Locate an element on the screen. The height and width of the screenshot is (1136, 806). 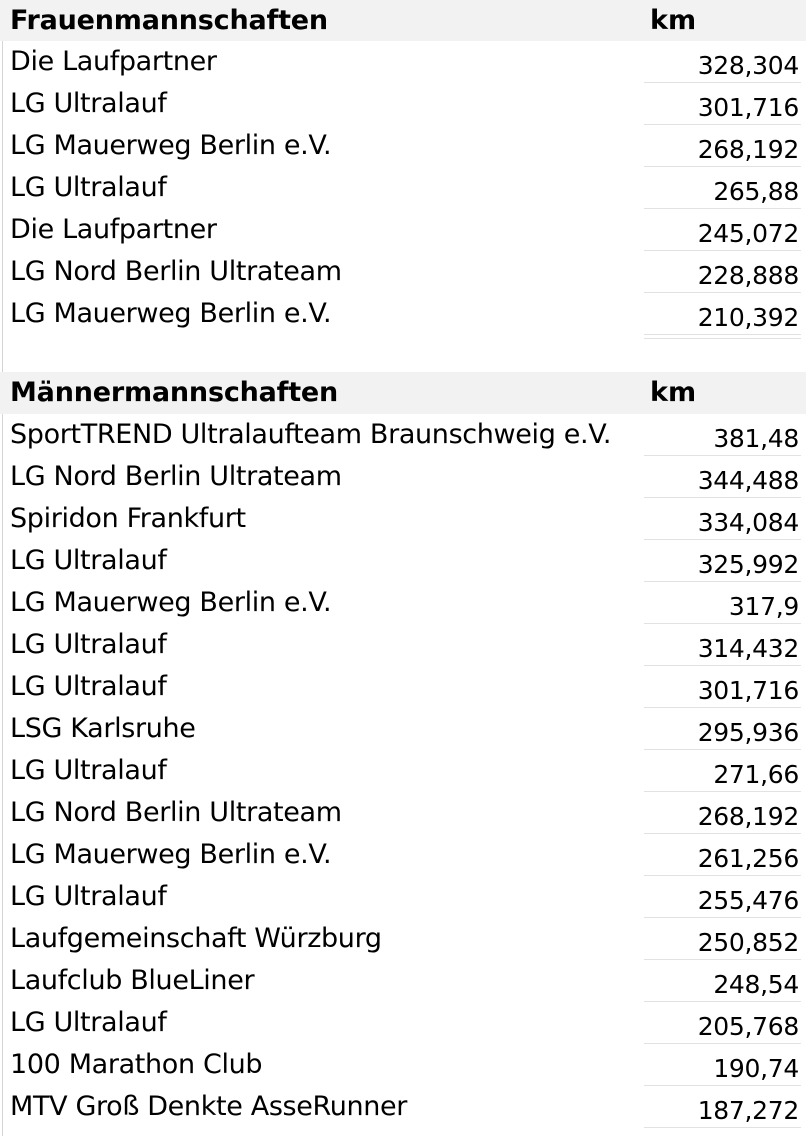
table-row: MTV Groß Denkte AsseRunner 187,272 is located at coordinates (403, 1107).